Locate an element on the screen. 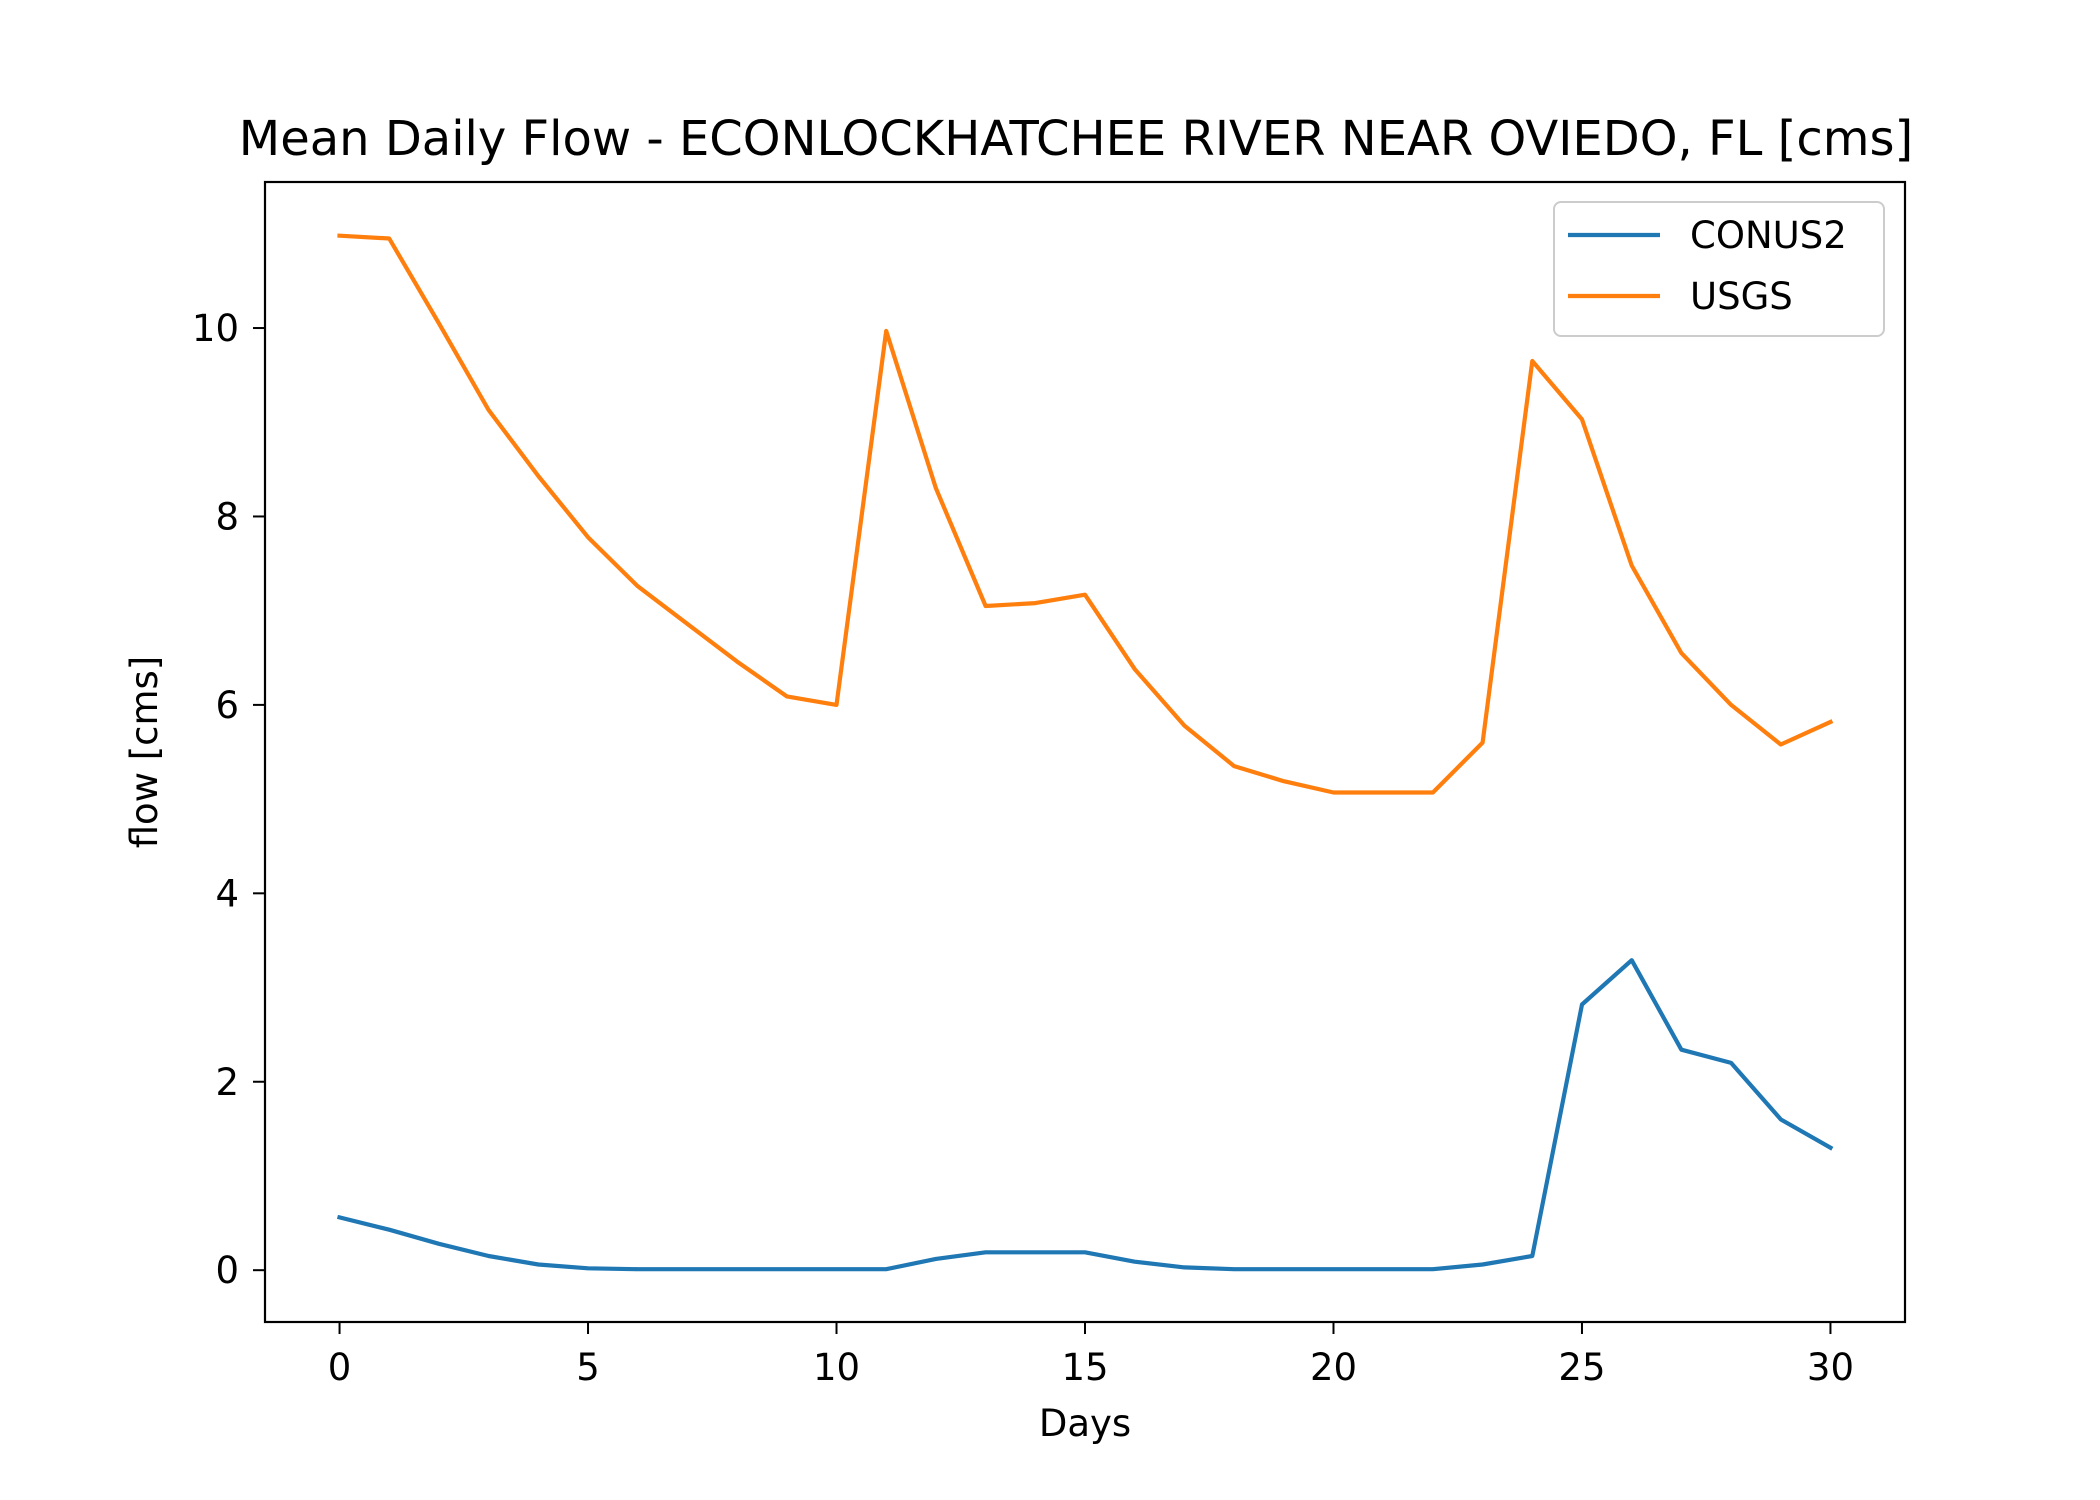 This screenshot has height=1500, width=2100. y-tick-label: 4 is located at coordinates (227, 893).